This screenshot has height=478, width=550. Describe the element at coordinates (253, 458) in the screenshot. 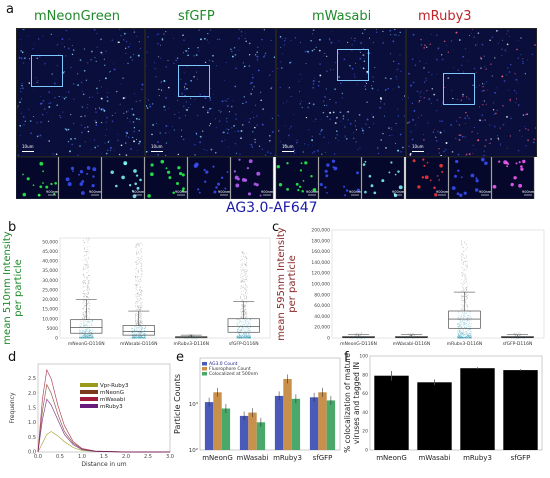

I see `x-tick-label: mWasabi` at that location.